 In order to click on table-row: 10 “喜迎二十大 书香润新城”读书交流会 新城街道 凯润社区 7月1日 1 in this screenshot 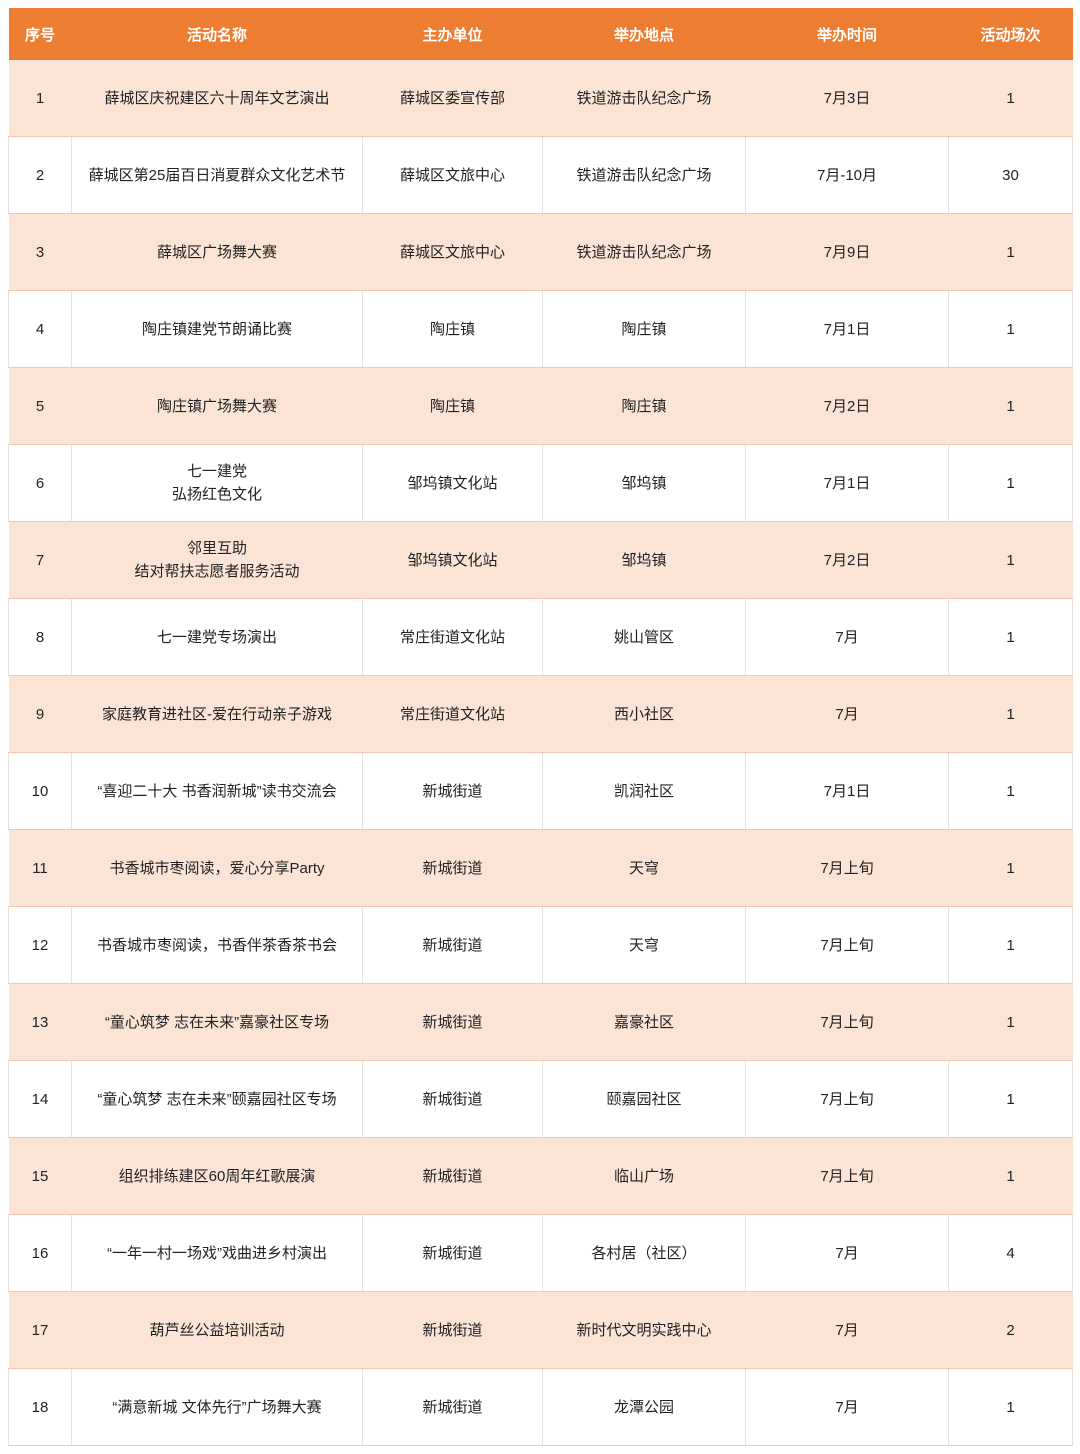, I will do `click(540, 791)`.